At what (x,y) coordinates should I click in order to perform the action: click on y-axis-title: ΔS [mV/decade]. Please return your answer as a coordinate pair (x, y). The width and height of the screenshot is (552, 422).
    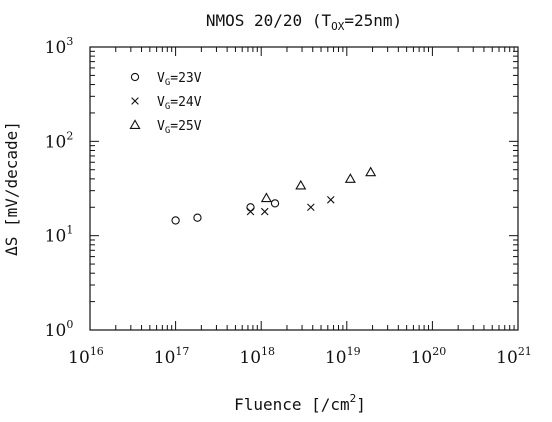
    Looking at the image, I should click on (11, 188).